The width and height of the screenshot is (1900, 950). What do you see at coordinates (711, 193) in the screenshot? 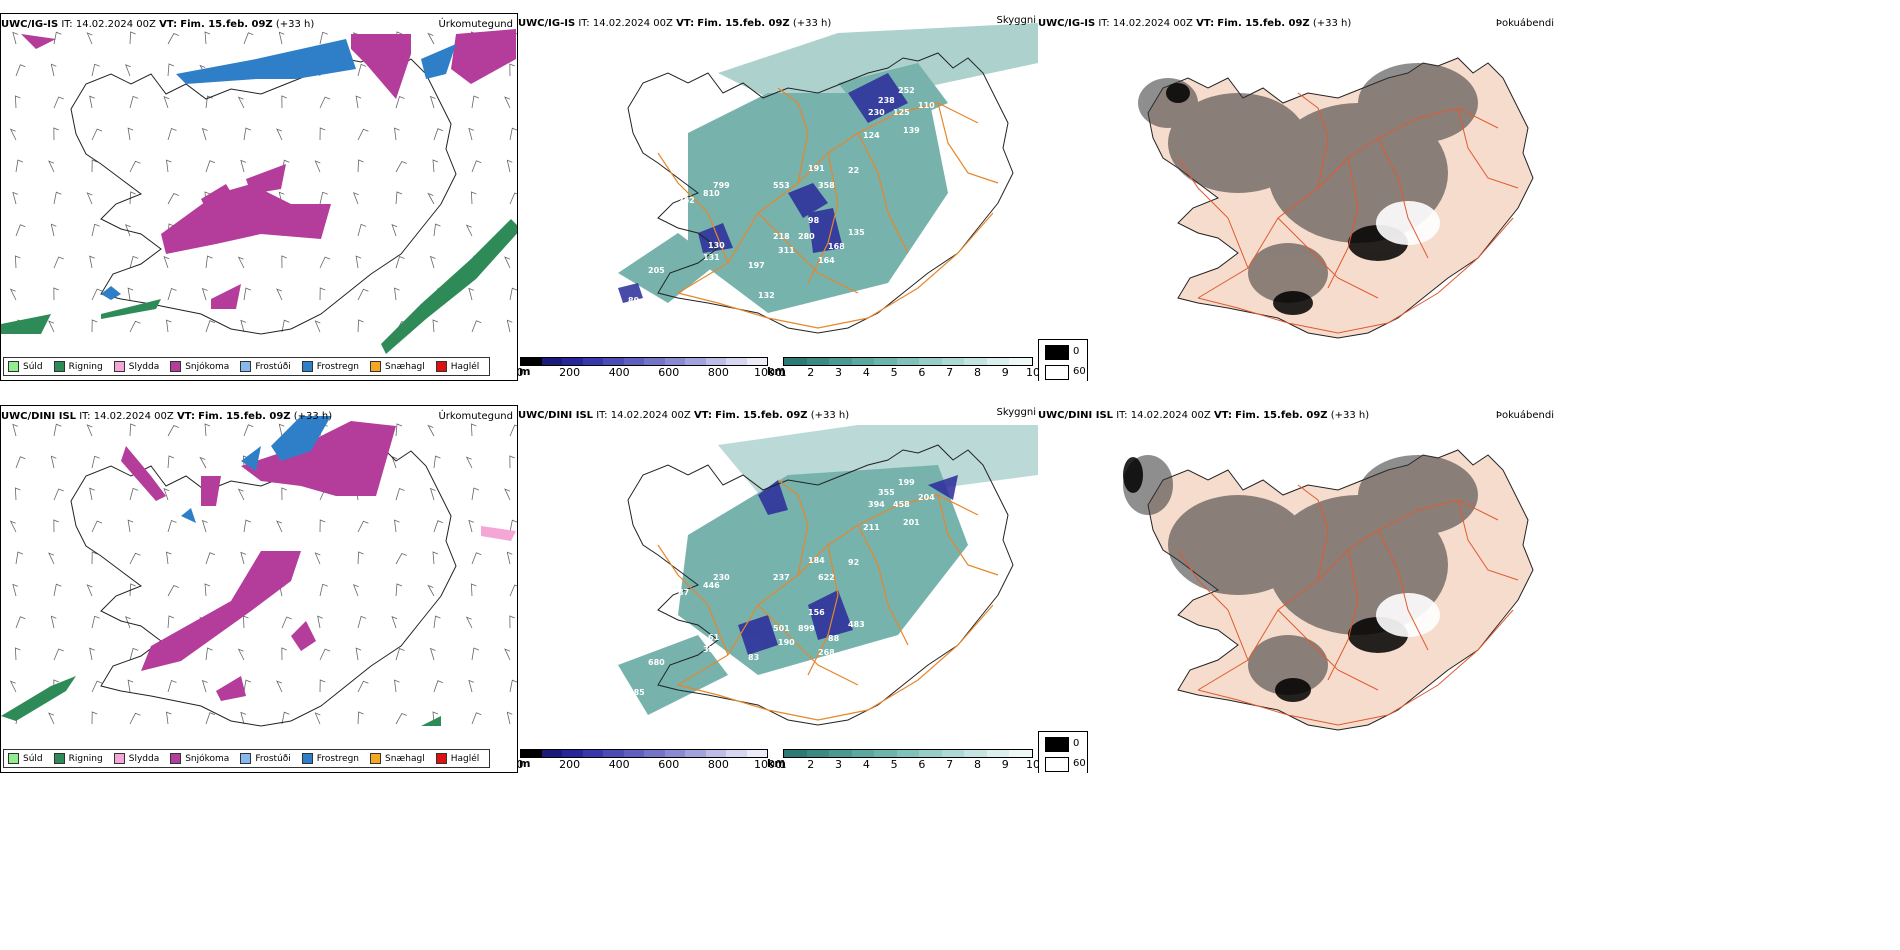
I see `visibility-label: 810` at bounding box center [711, 193].